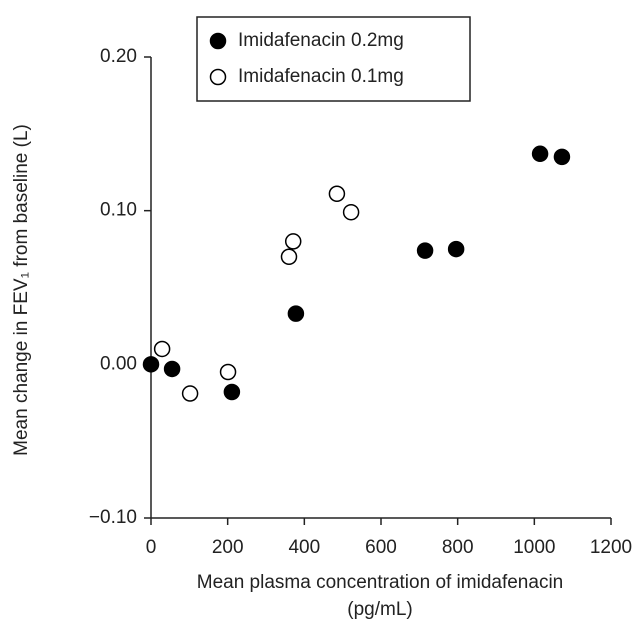 This screenshot has width=642, height=631. I want to click on y-tick-label: 0.10, so click(118, 210).